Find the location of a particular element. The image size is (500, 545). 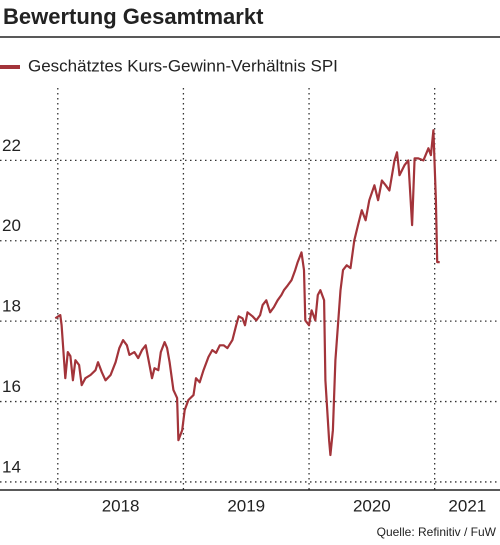

y-tick-label: 22 is located at coordinates (11, 145).